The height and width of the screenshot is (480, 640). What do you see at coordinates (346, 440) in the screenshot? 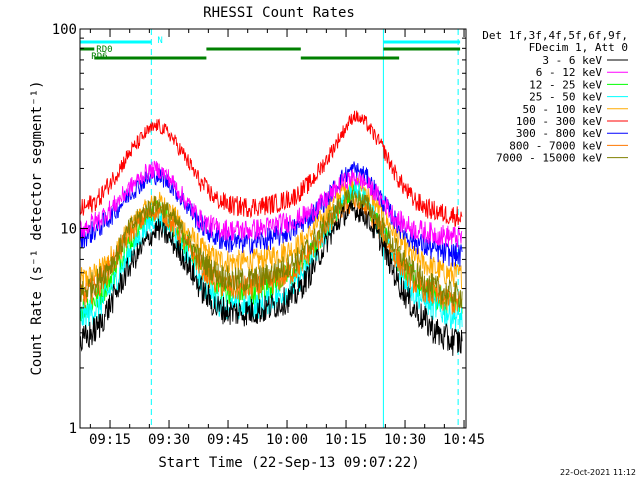
I see `x-tick-label: 10:15` at bounding box center [346, 440].